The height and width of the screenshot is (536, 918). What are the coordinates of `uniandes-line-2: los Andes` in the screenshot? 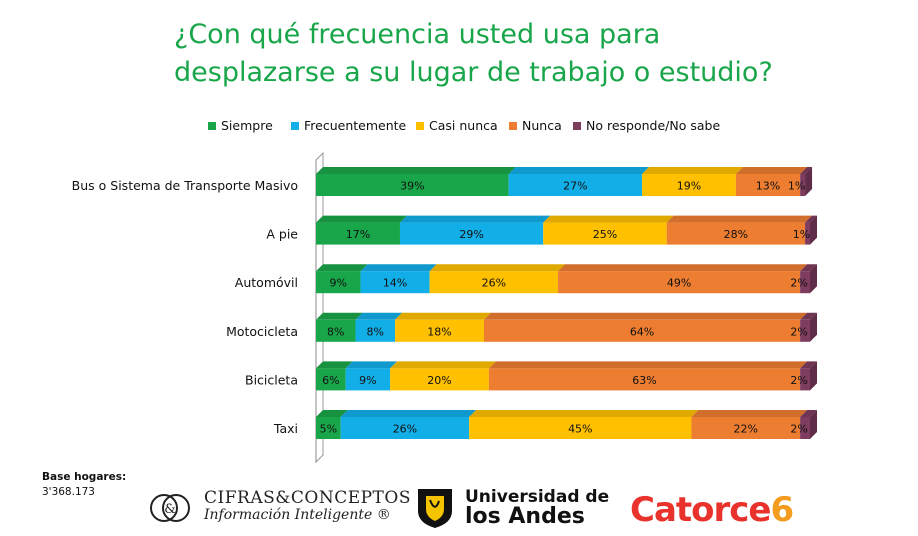 It's located at (525, 516).